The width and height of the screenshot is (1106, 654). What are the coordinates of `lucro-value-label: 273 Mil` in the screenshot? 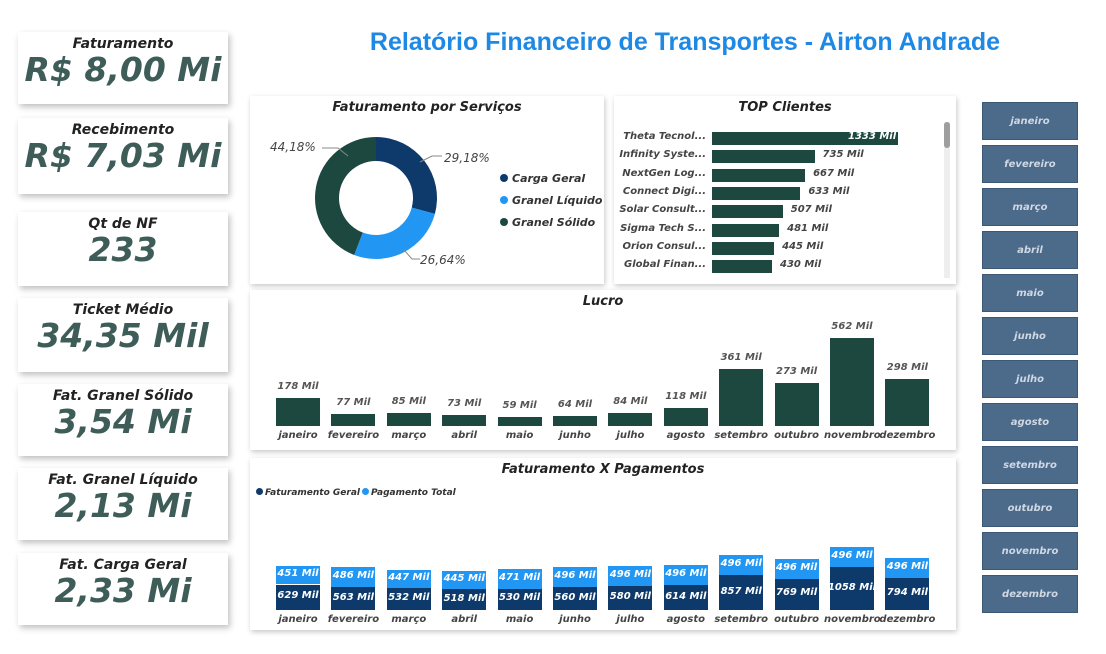 It's located at (797, 372).